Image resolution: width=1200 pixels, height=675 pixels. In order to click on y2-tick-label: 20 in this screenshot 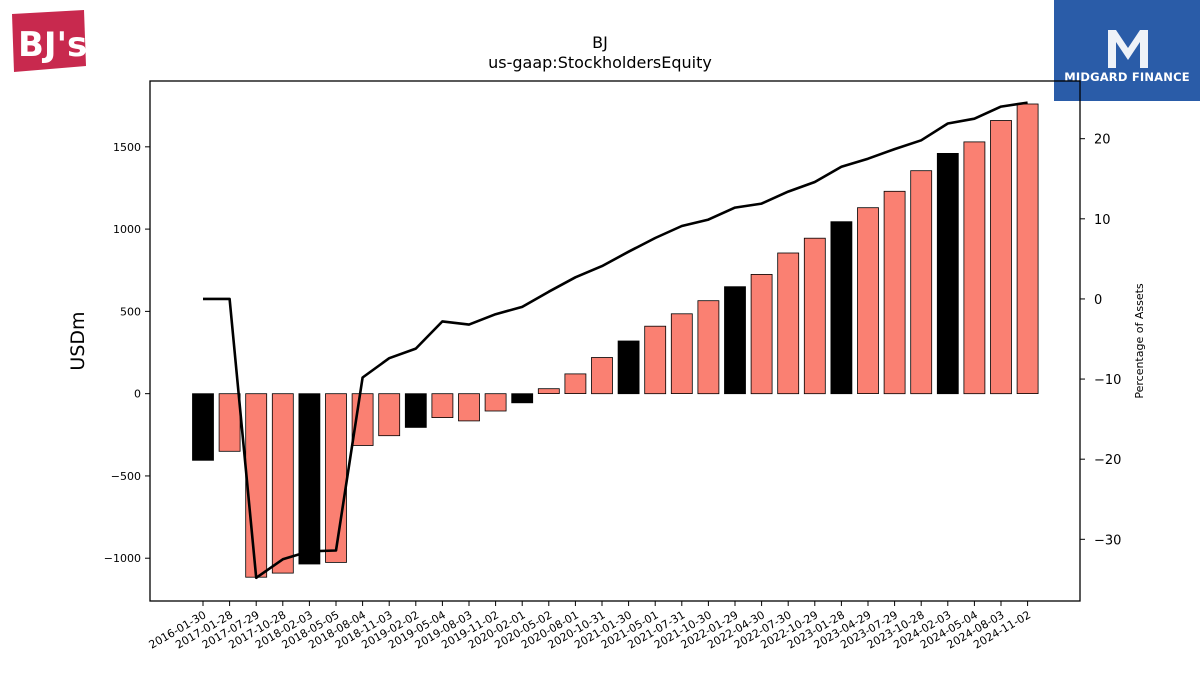, I will do `click(1102, 140)`.